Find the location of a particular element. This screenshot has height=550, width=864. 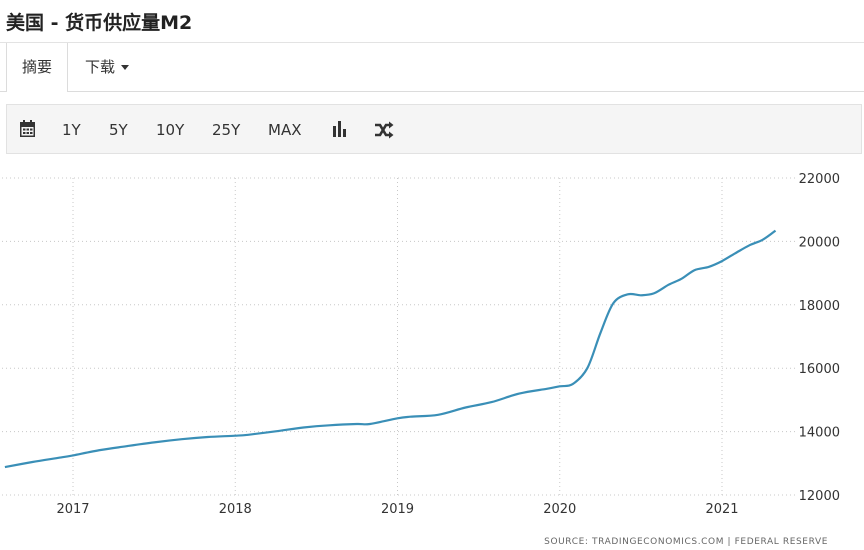

range-max-button: MAX is located at coordinates (285, 130).